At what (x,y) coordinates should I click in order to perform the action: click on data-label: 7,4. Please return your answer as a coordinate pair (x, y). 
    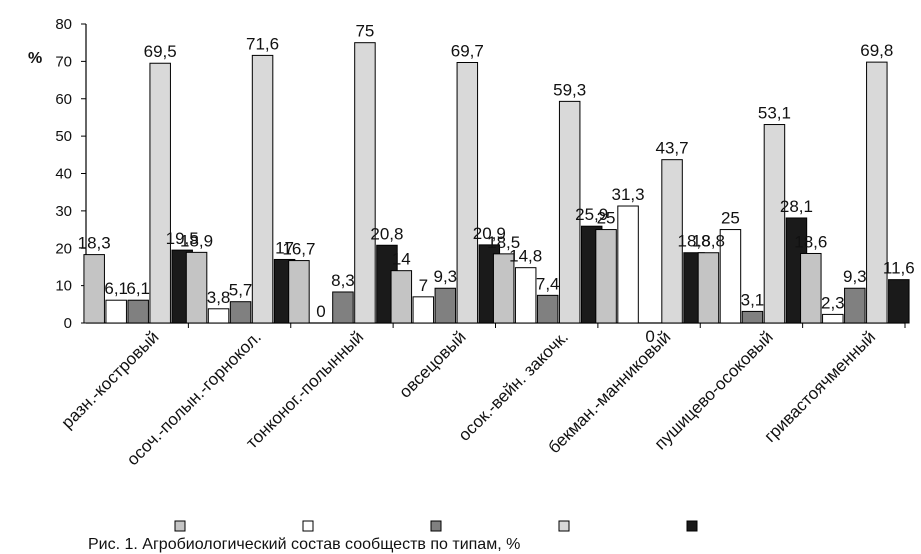
    Looking at the image, I should click on (548, 283).